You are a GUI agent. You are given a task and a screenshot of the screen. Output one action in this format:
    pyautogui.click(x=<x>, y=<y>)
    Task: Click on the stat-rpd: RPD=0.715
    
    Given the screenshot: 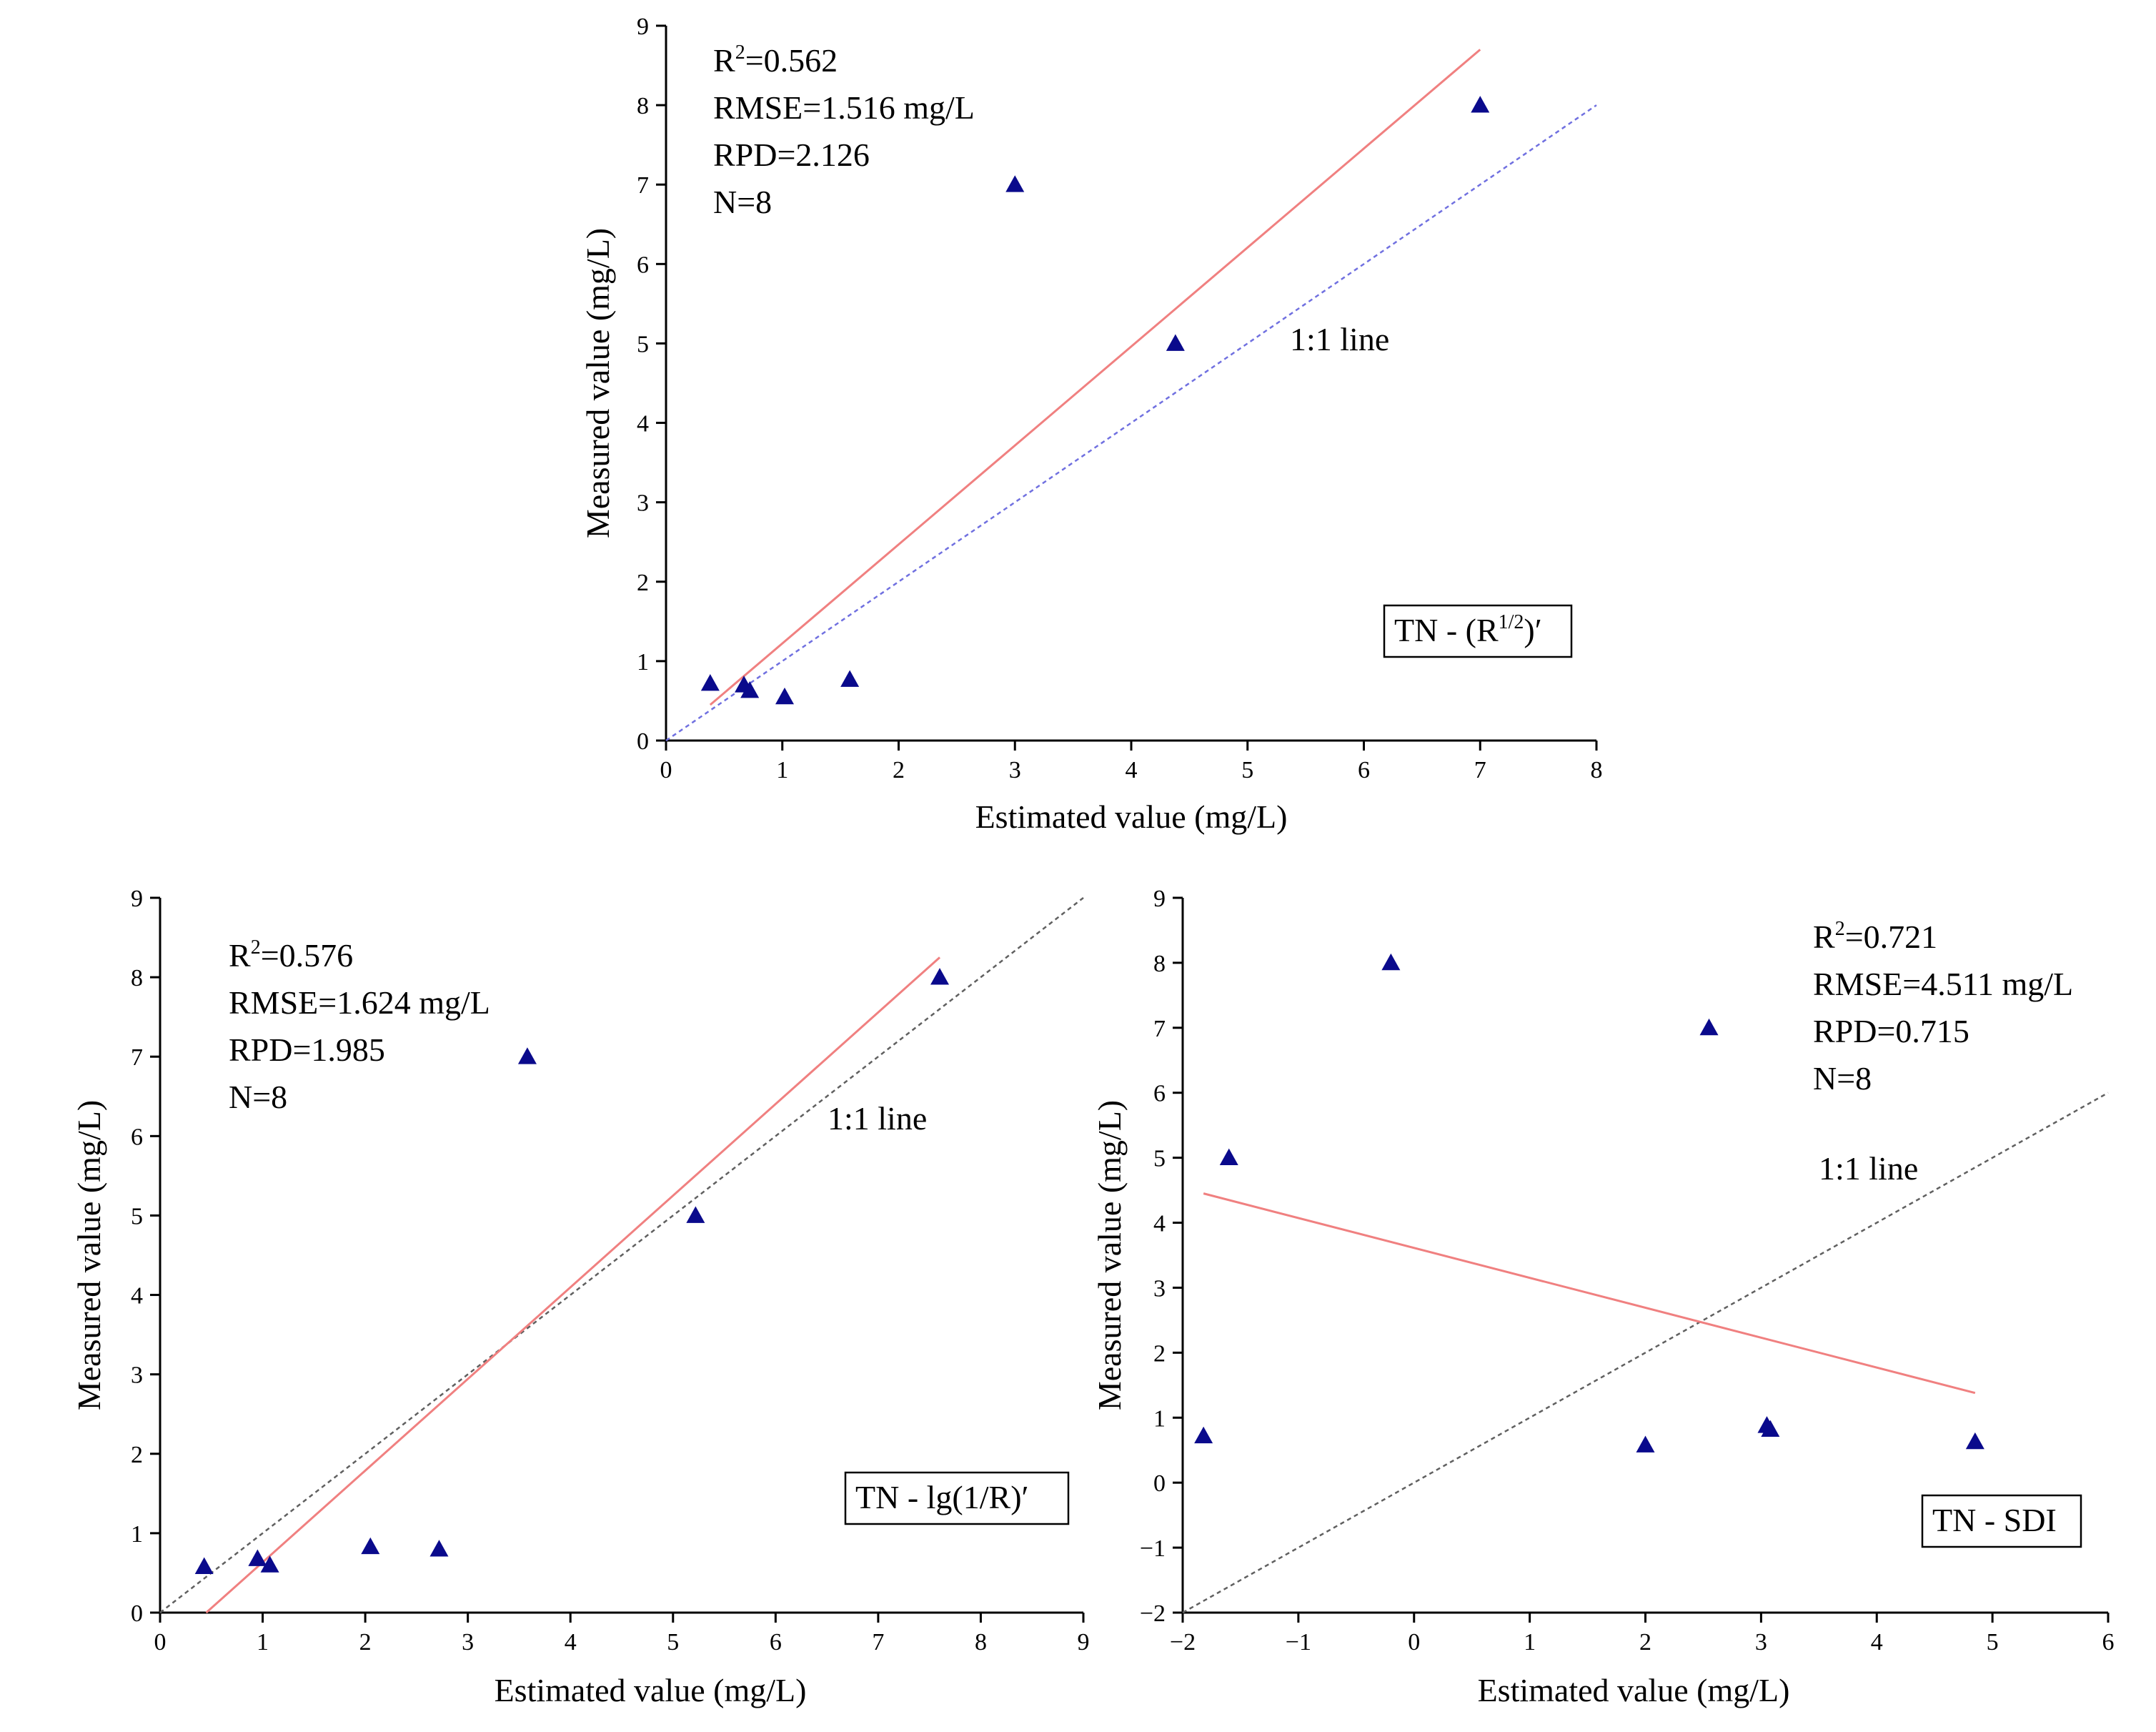 What is the action you would take?
    pyautogui.click(x=1891, y=1031)
    